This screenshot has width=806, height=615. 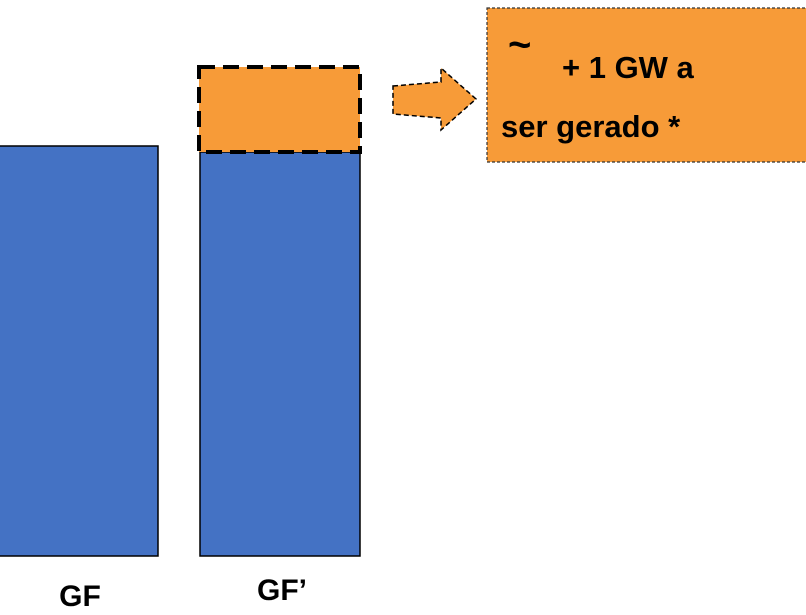 What do you see at coordinates (519, 45) in the screenshot?
I see `callout-symbol: ~` at bounding box center [519, 45].